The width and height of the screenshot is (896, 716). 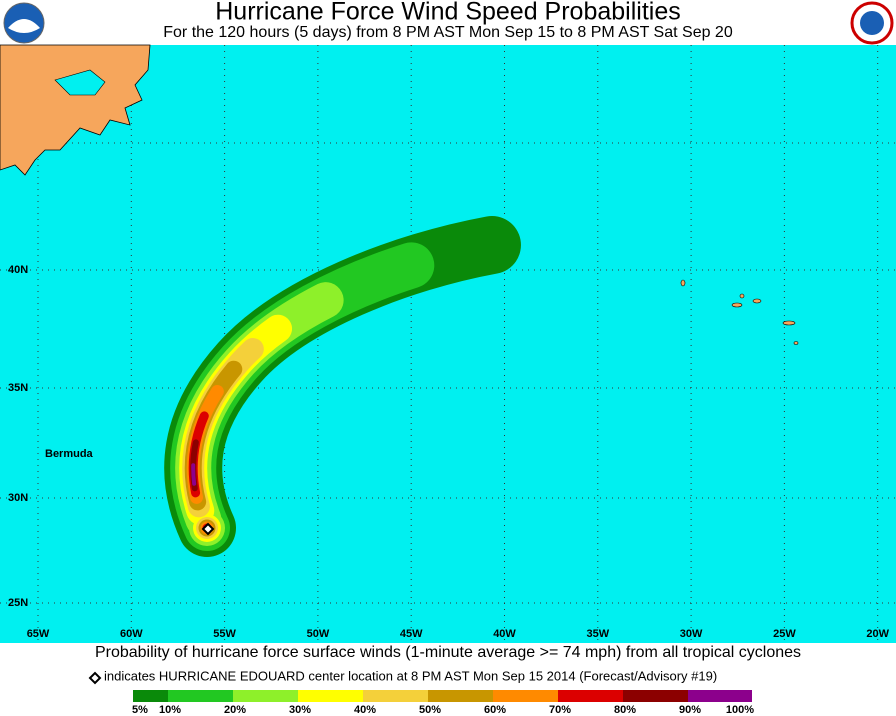 I want to click on legend-label: 100%, so click(x=740, y=710).